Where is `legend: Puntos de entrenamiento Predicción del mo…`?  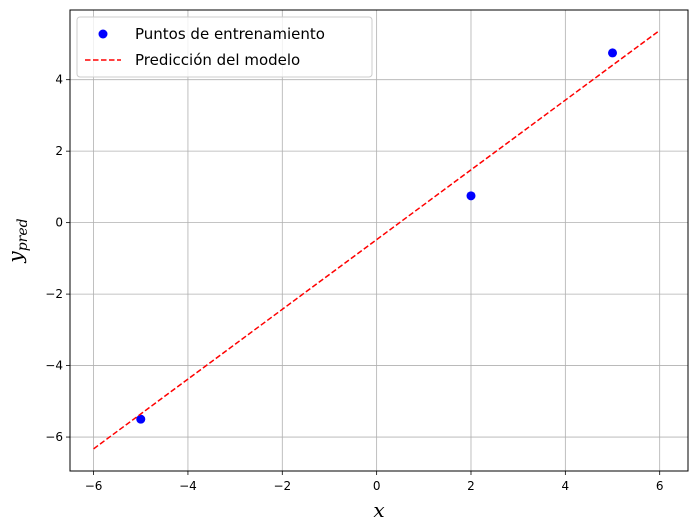 legend: Puntos de entrenamiento Predicción del mo… is located at coordinates (224, 47).